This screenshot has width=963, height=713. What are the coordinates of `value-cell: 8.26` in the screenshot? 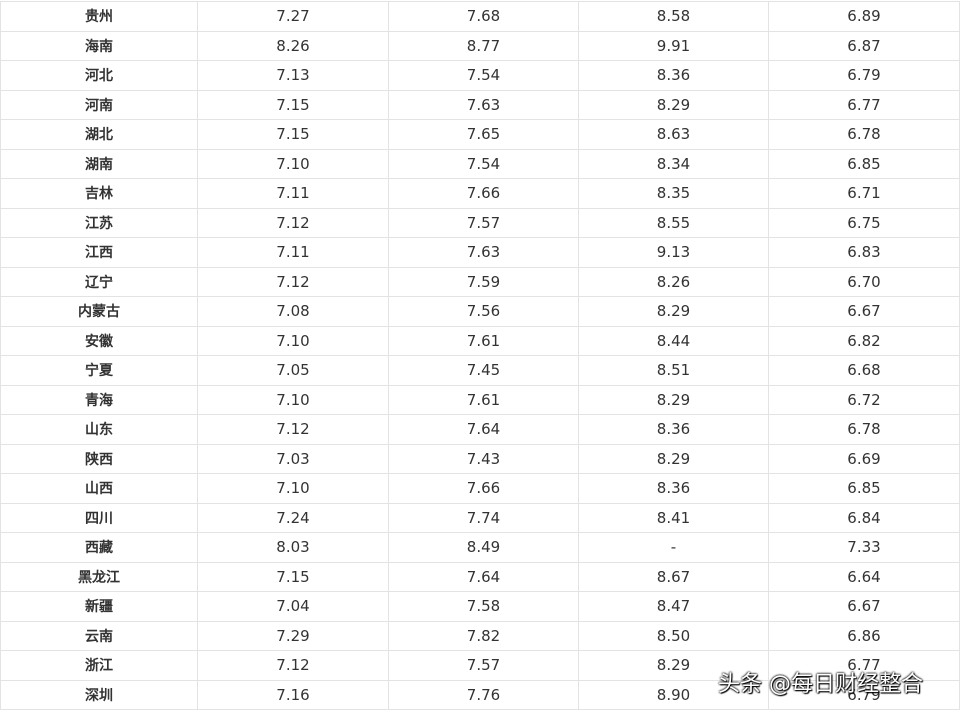 It's located at (673, 281).